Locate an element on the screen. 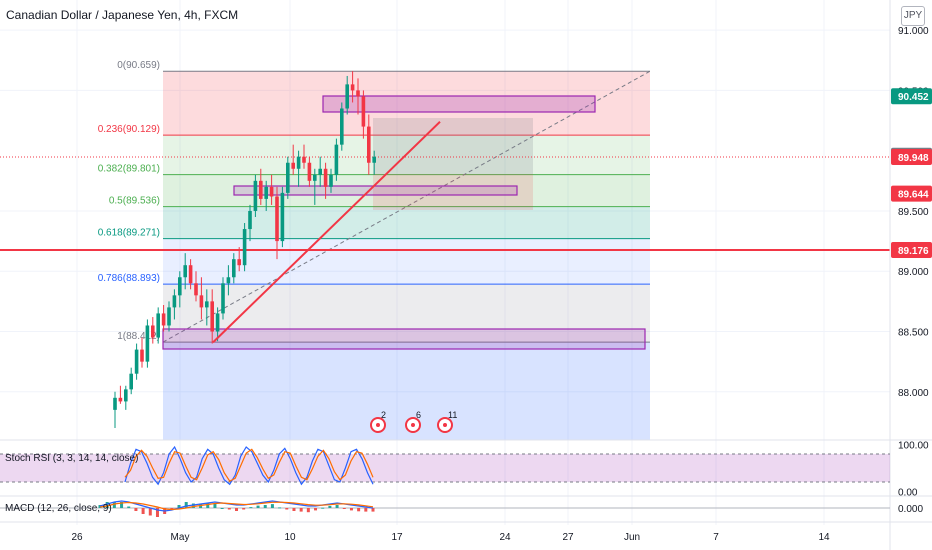  price-tag-label: 90.452 is located at coordinates (913, 97).